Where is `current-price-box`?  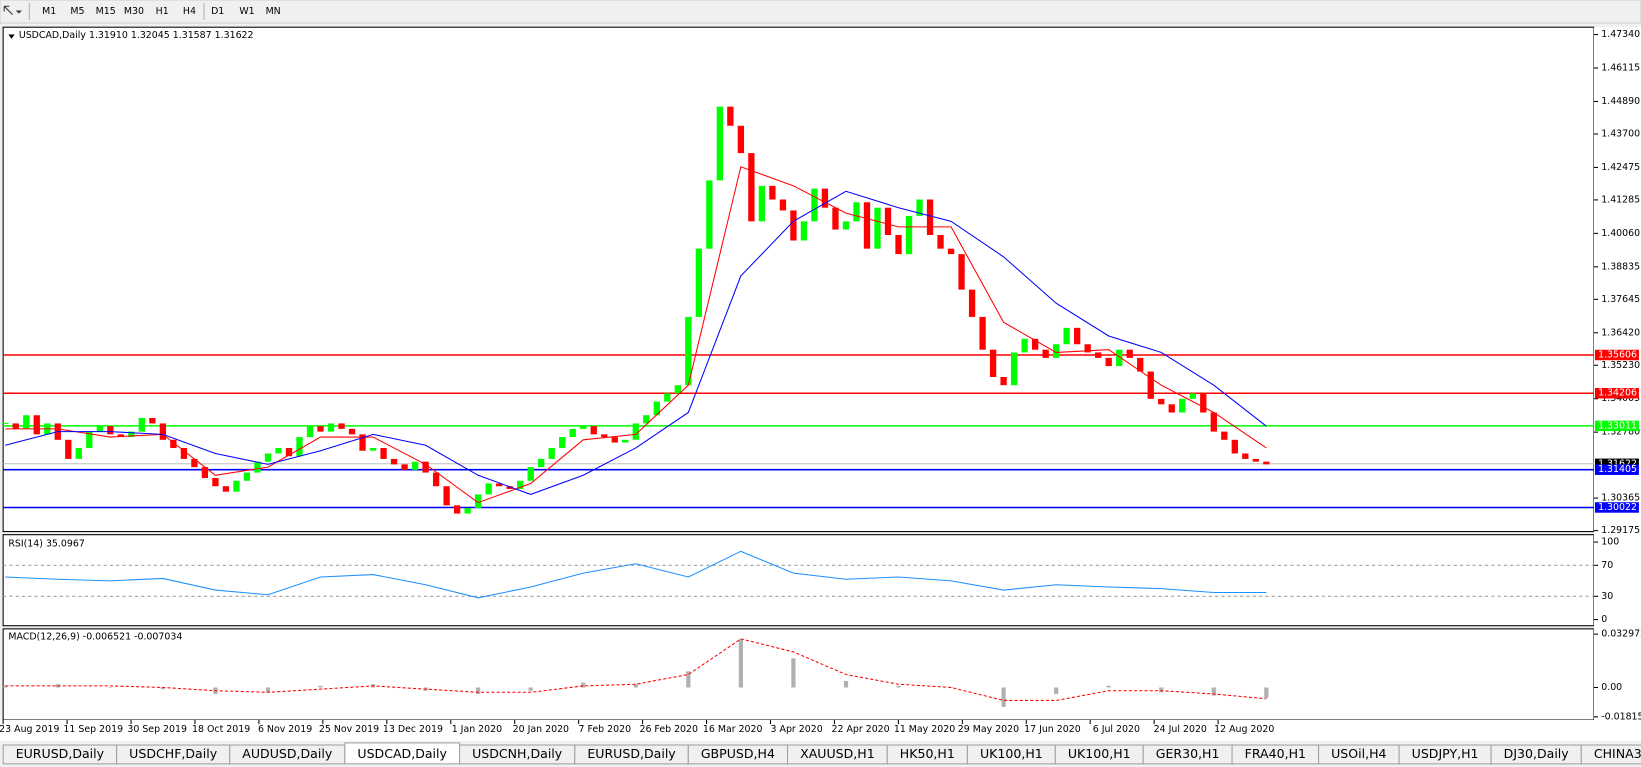
current-price-box is located at coordinates (1616, 464).